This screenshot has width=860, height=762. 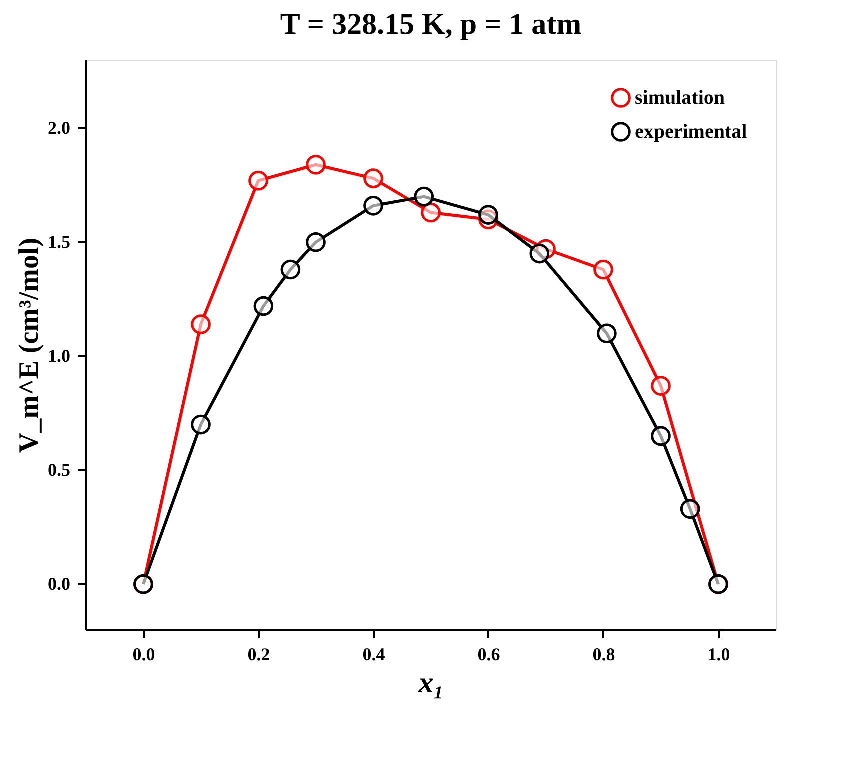 What do you see at coordinates (691, 132) in the screenshot?
I see `legend-label: experimental` at bounding box center [691, 132].